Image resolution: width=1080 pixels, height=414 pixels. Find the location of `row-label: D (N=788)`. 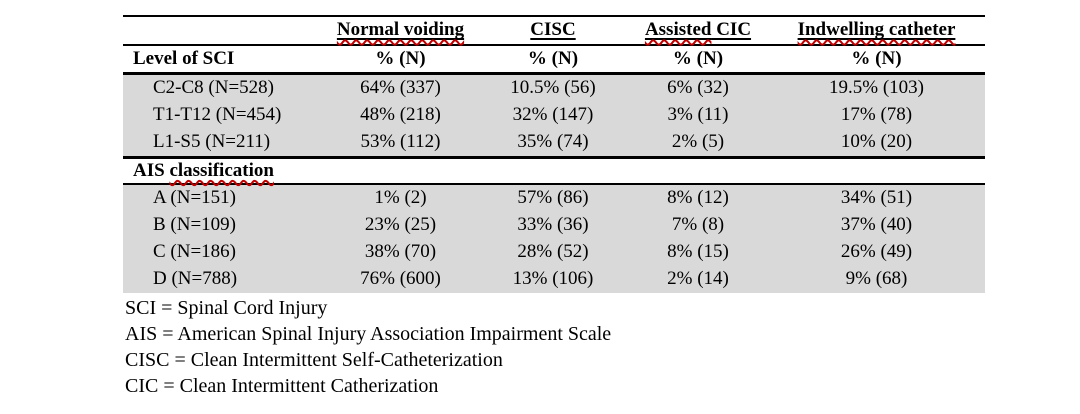

row-label: D (N=788) is located at coordinates (223, 279).